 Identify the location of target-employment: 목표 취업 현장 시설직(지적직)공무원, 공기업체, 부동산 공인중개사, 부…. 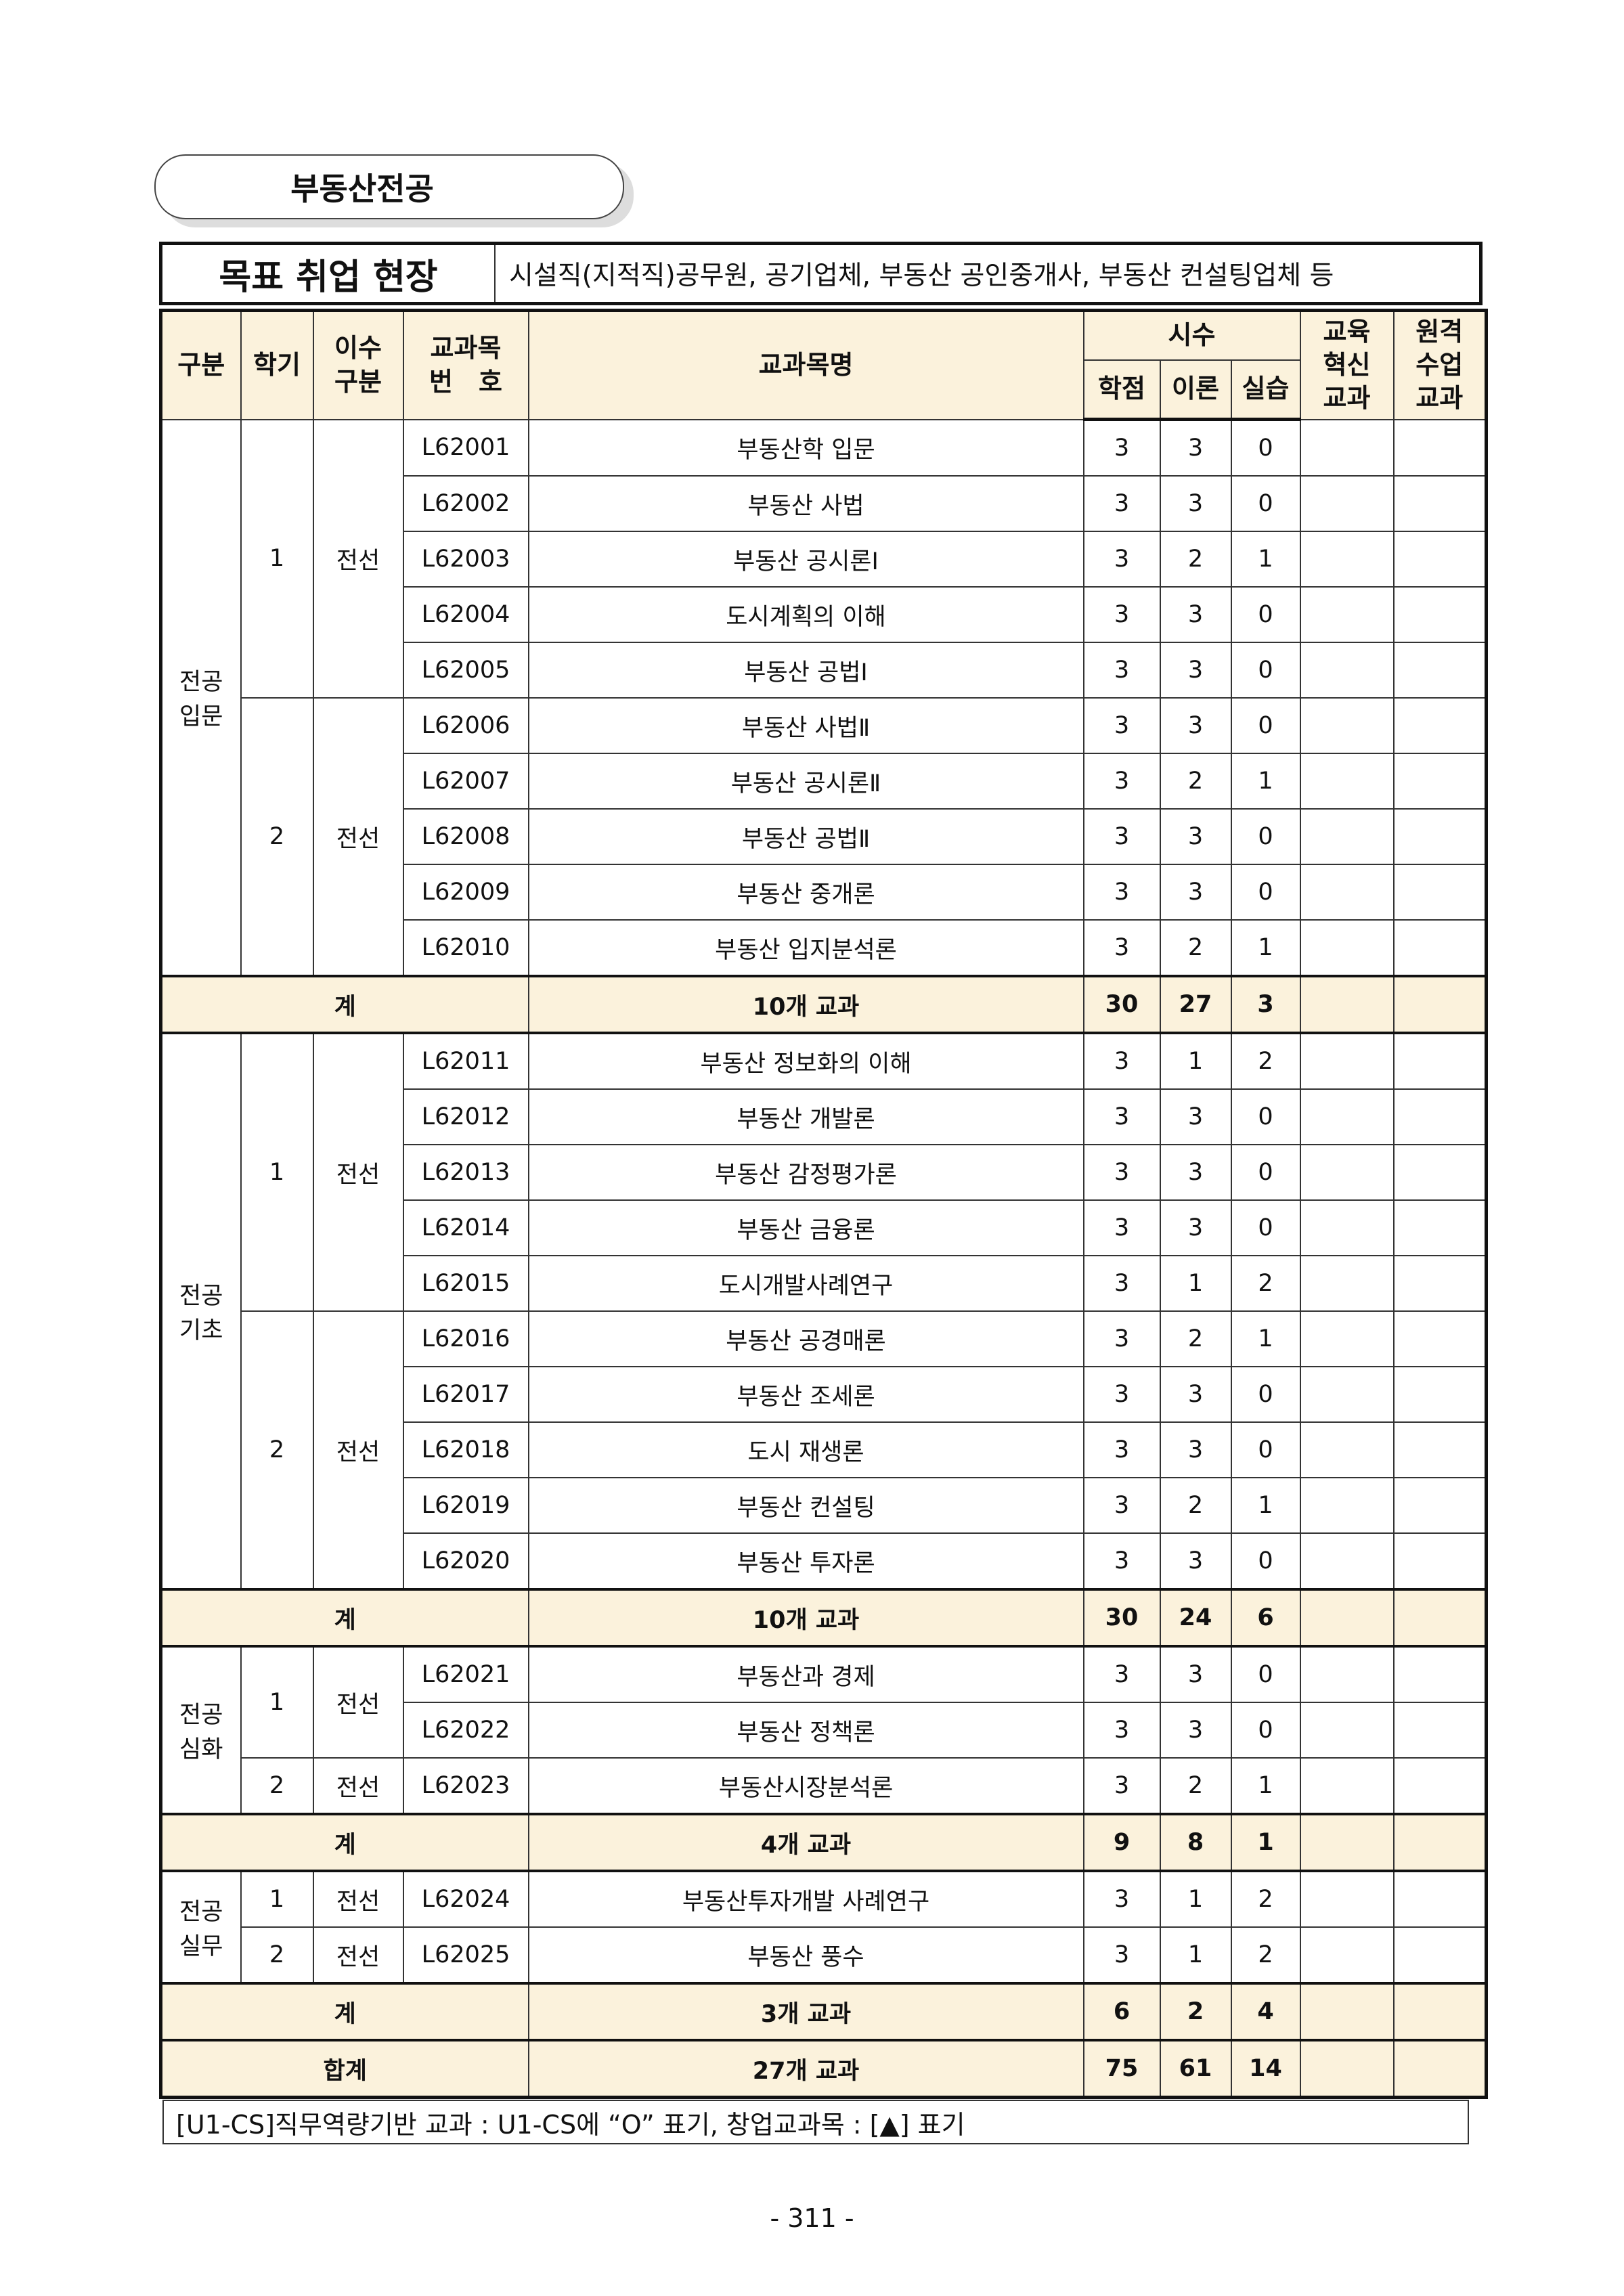
(821, 274).